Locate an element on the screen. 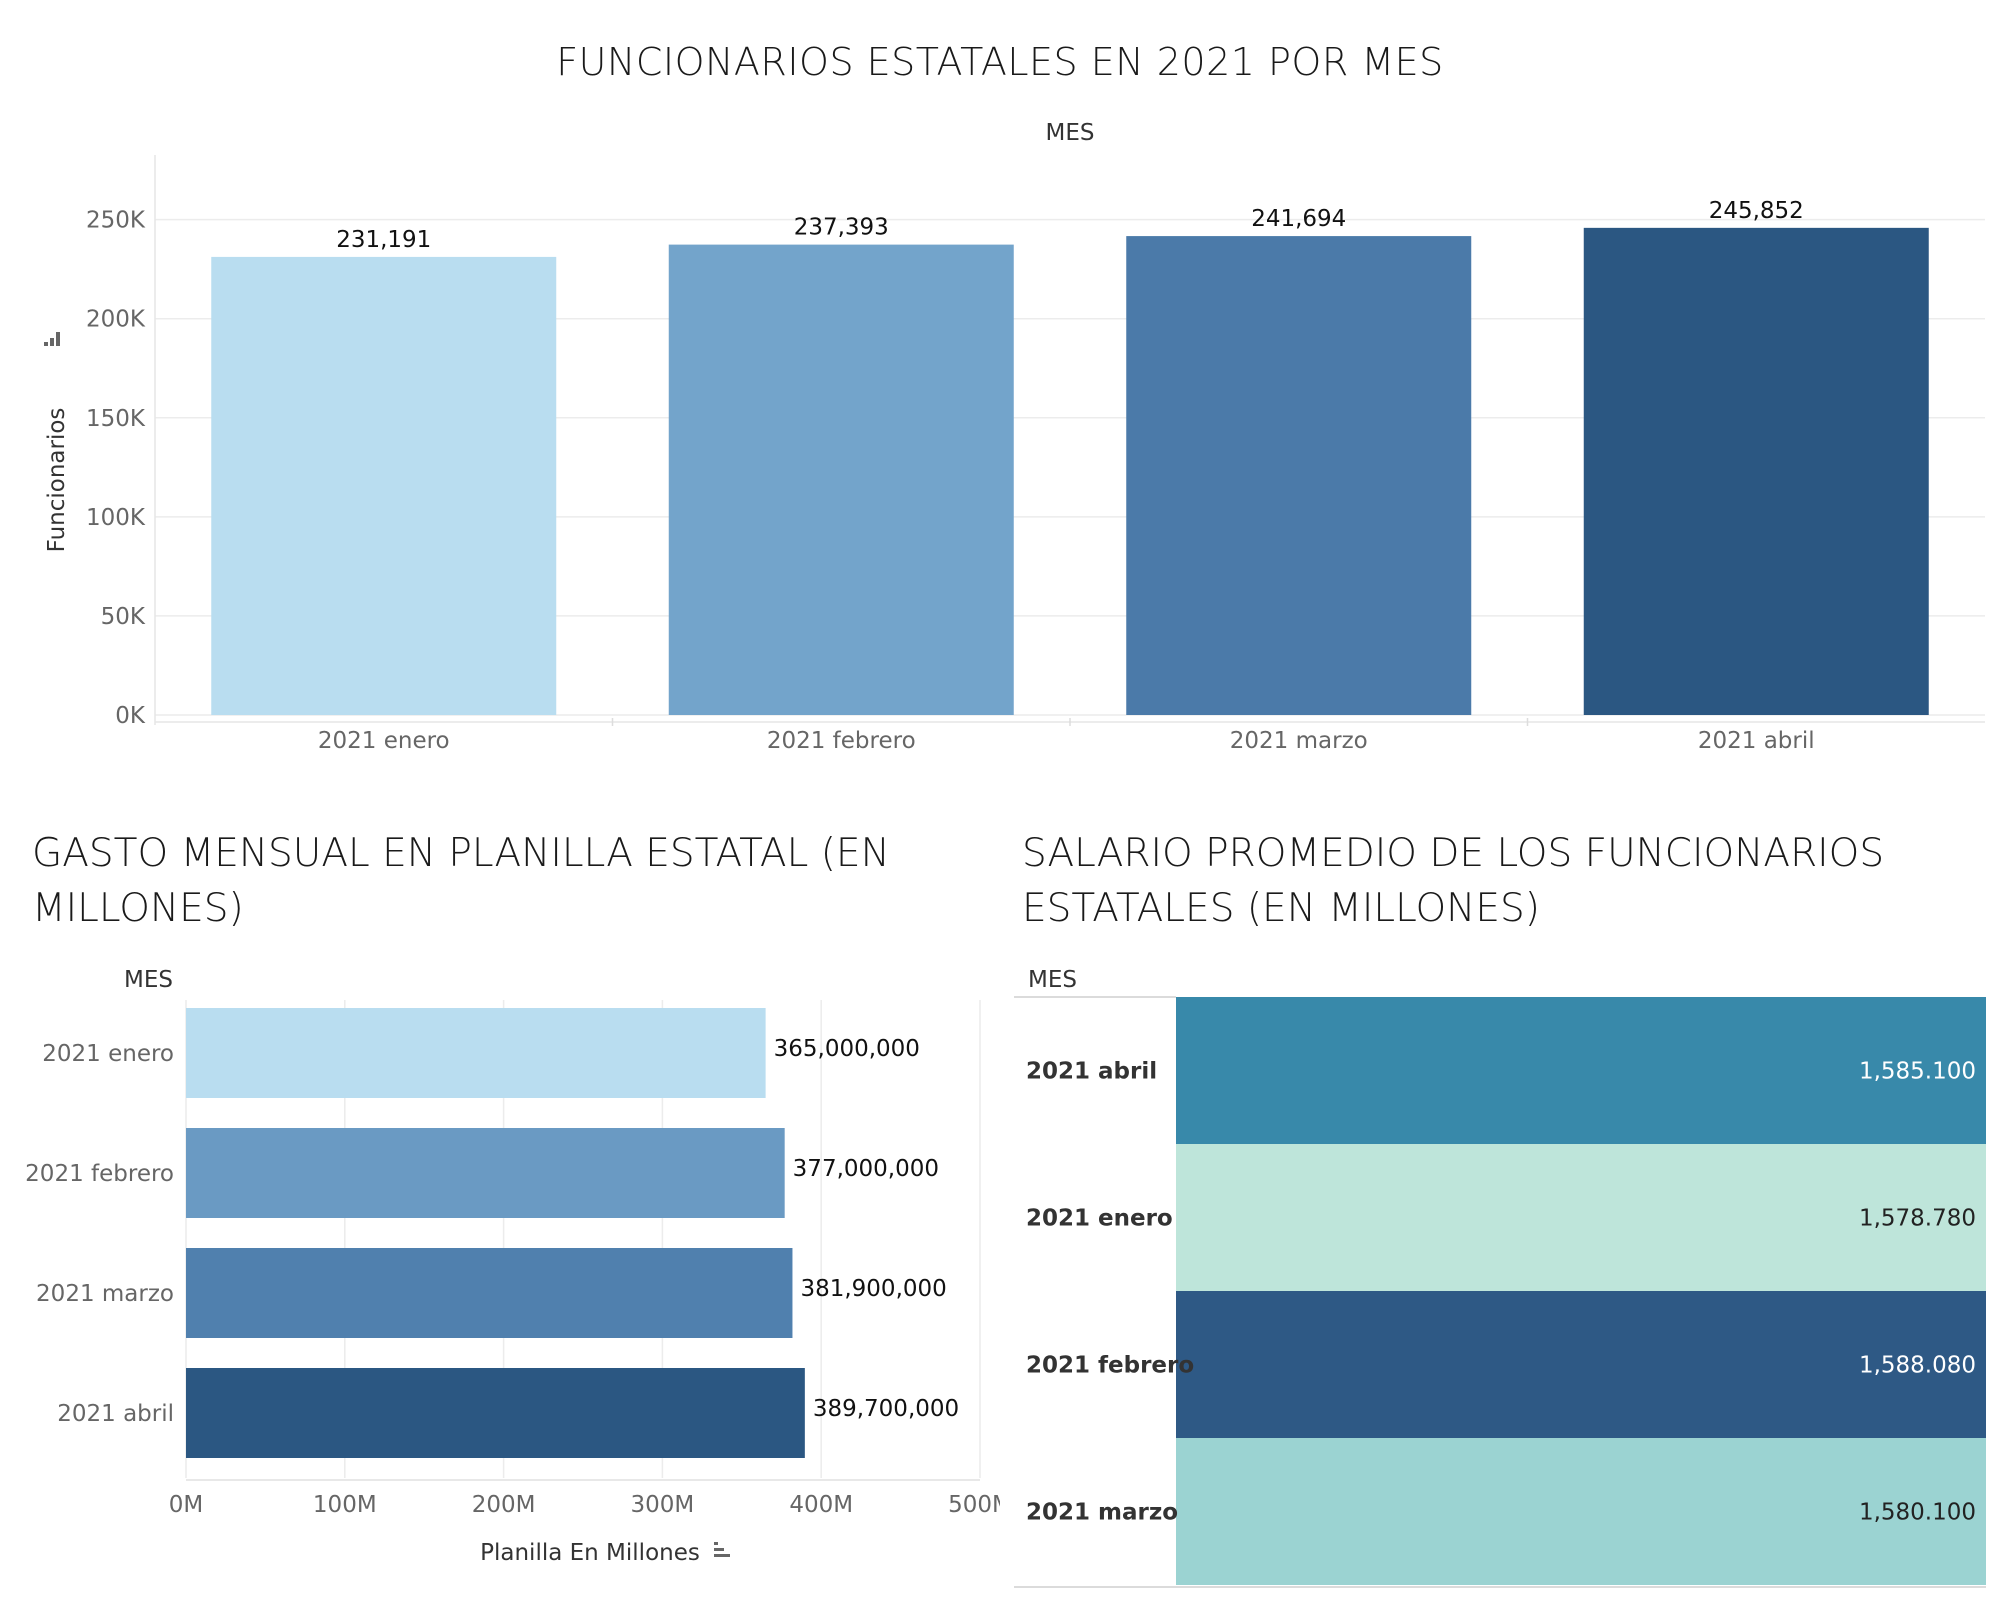 The height and width of the screenshot is (1600, 2000). data-label: 245,852 is located at coordinates (1756, 211).